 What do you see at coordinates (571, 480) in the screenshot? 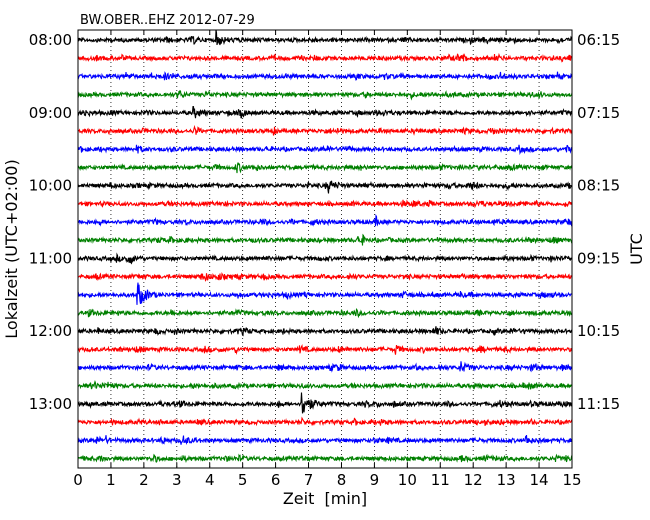
I see `x-tick-label: 15` at bounding box center [571, 480].